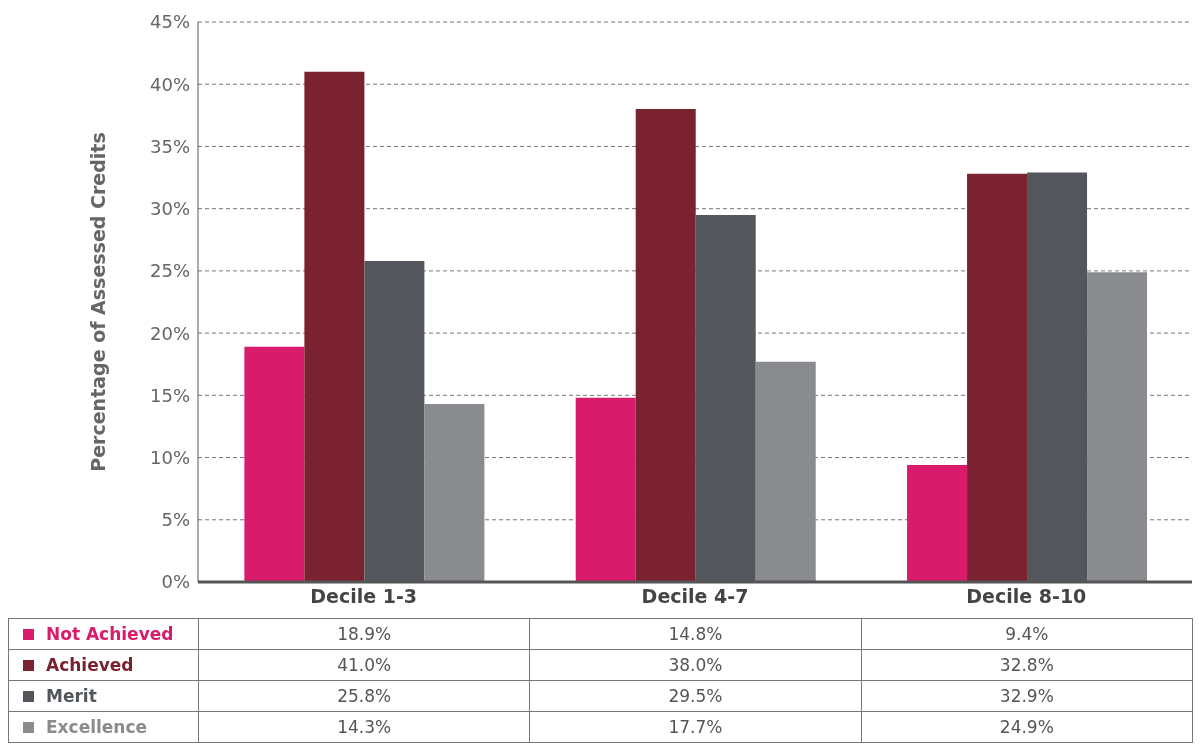 The width and height of the screenshot is (1200, 753). What do you see at coordinates (169, 84) in the screenshot?
I see `y-tick-label: 40%` at bounding box center [169, 84].